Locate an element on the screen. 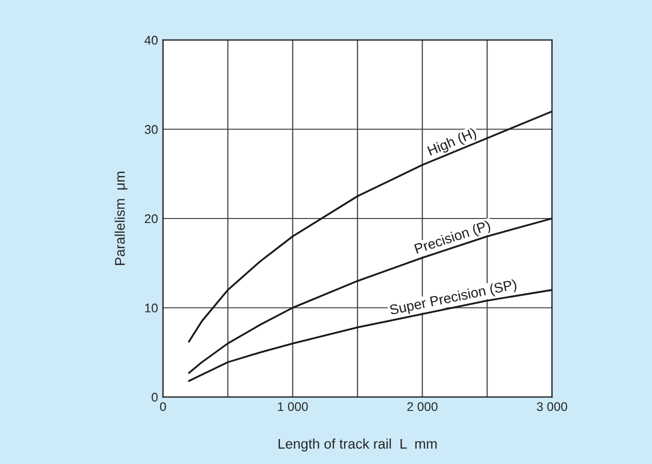 The width and height of the screenshot is (652, 464). y-axis-title: Parallelism μm is located at coordinates (121, 218).